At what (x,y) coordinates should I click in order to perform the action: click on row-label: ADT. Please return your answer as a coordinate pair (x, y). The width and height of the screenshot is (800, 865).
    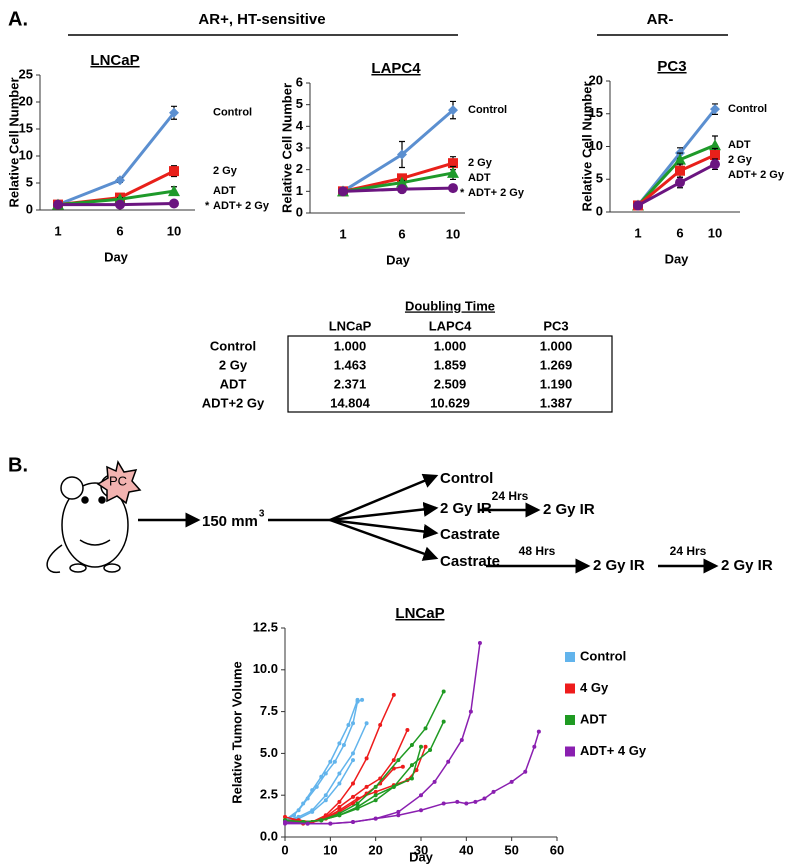
    Looking at the image, I should click on (233, 383).